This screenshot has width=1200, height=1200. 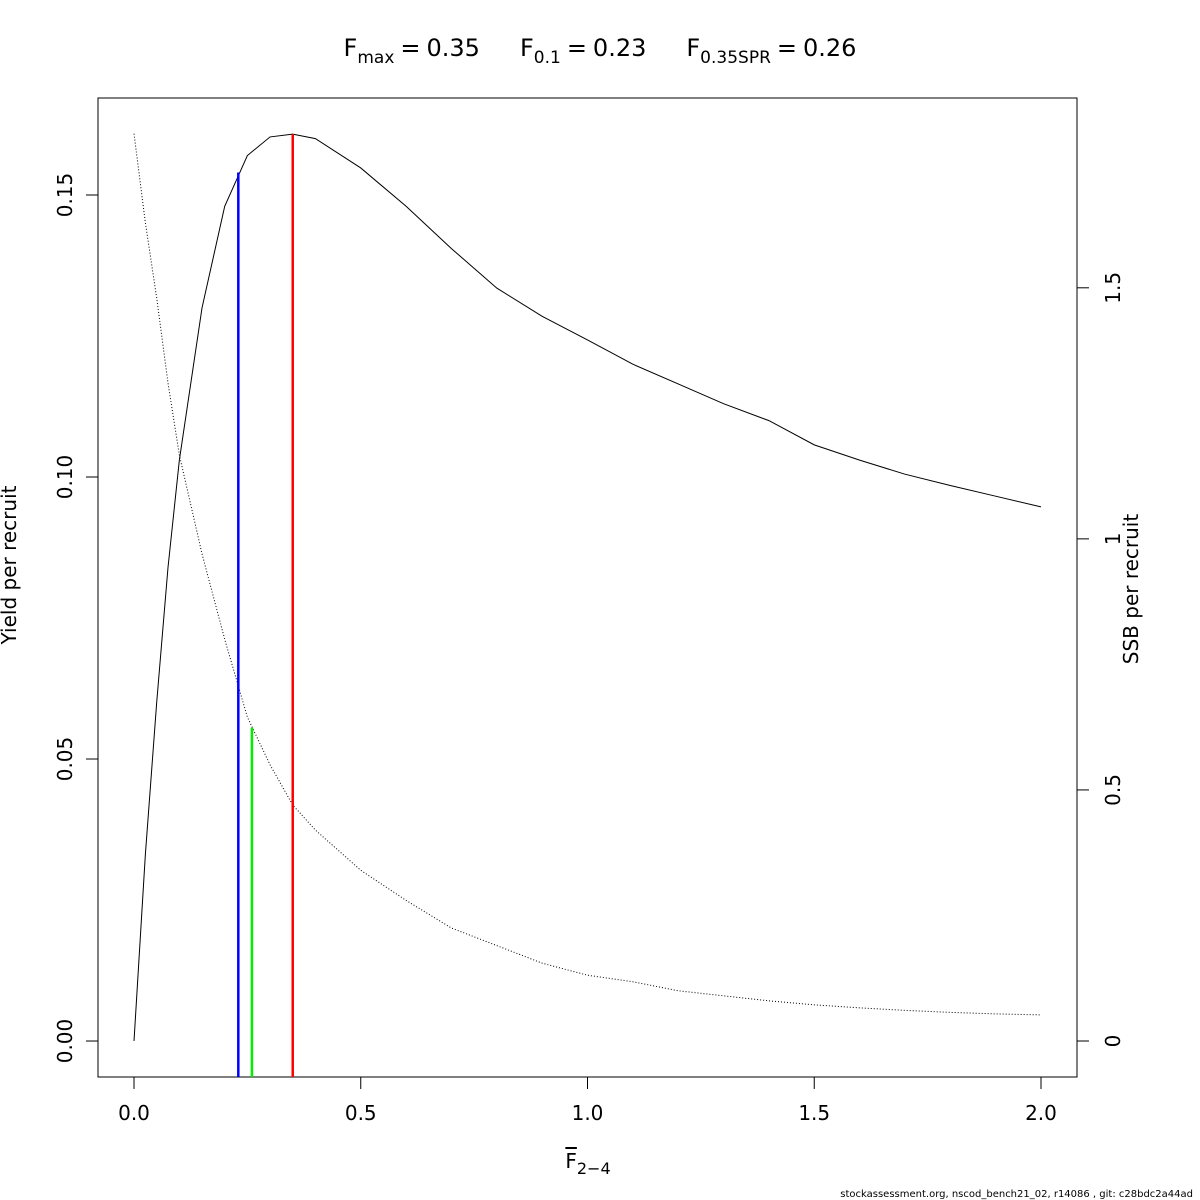 I want to click on y2-tick-label: 0.5, so click(x=1113, y=790).